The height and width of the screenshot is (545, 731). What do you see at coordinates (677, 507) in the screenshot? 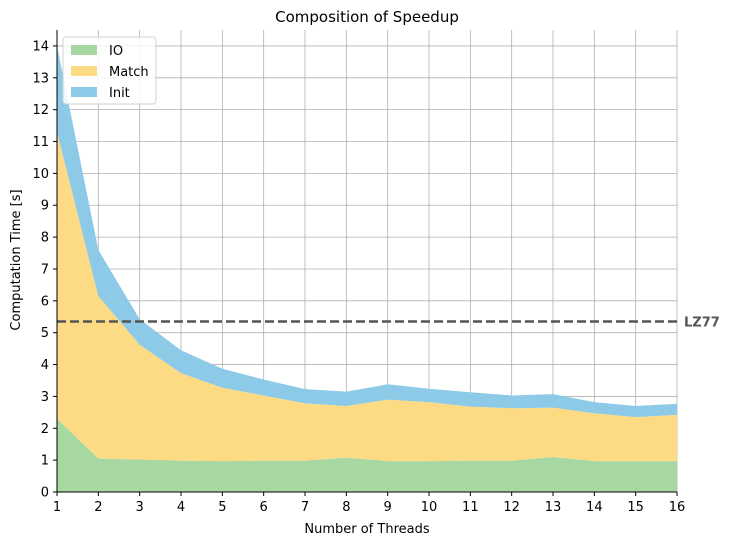
I see `x-tick-label-16: 16` at bounding box center [677, 507].